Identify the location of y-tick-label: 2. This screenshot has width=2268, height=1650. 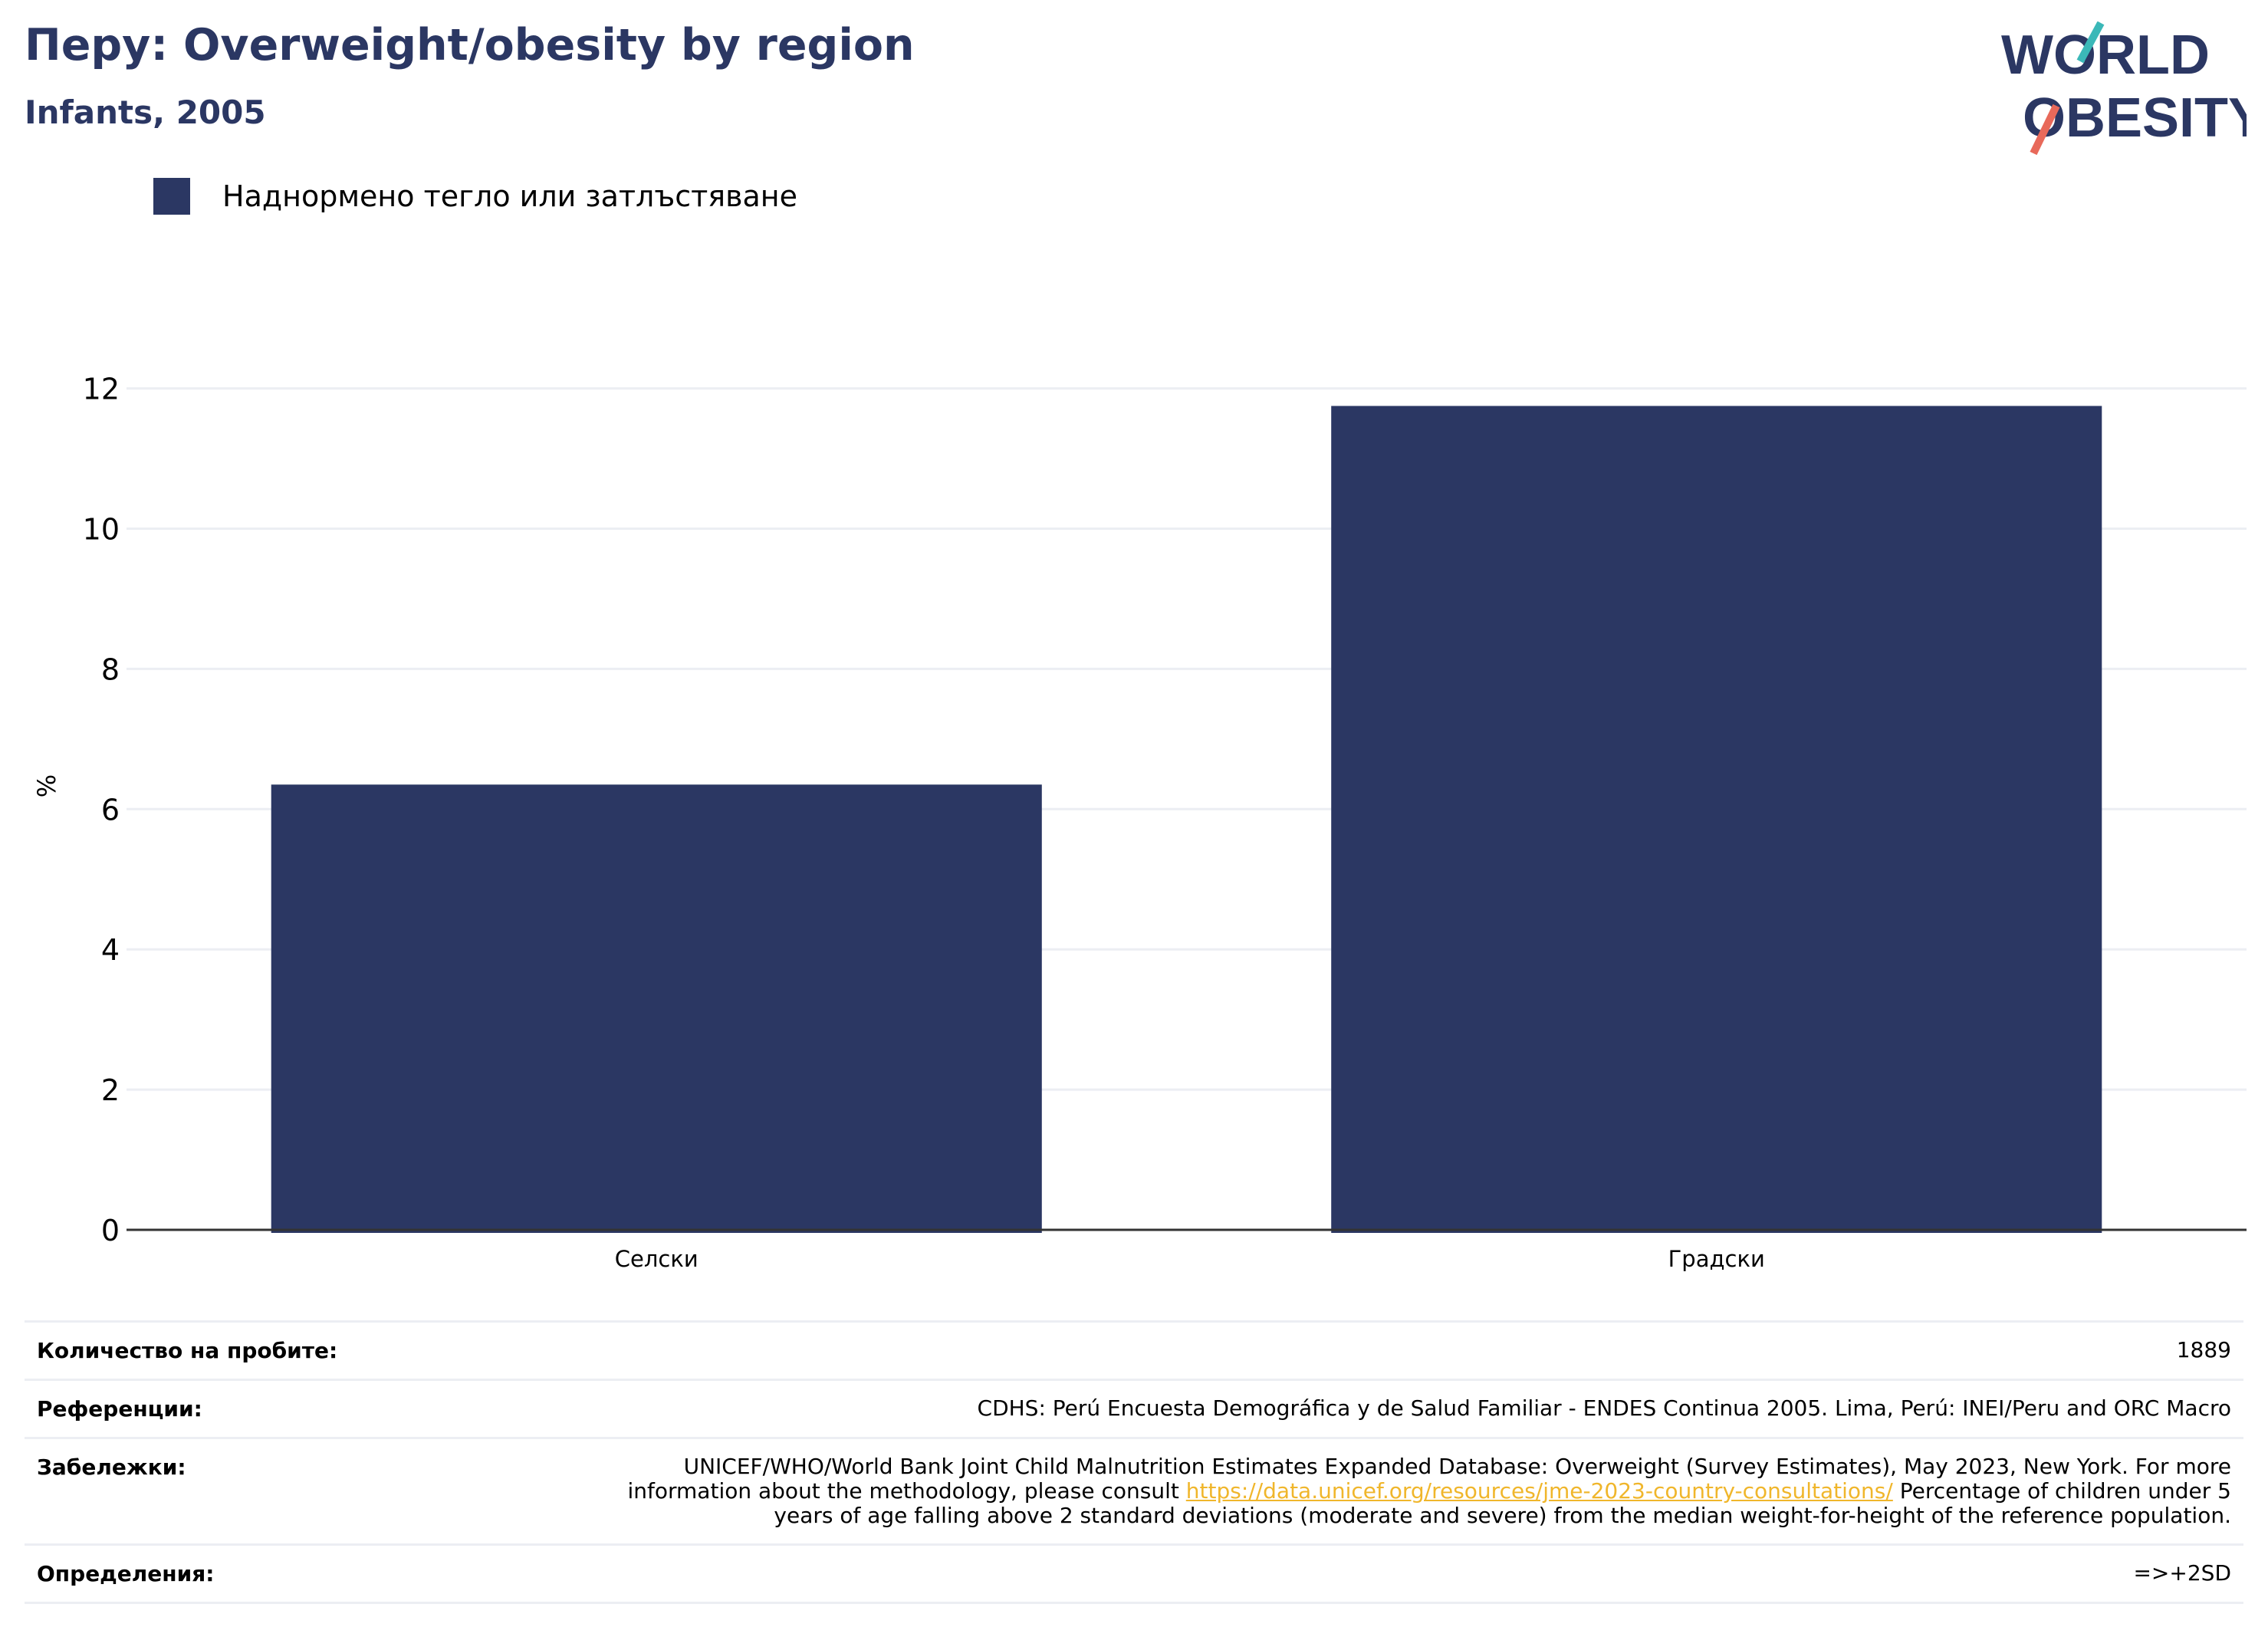
(110, 1090).